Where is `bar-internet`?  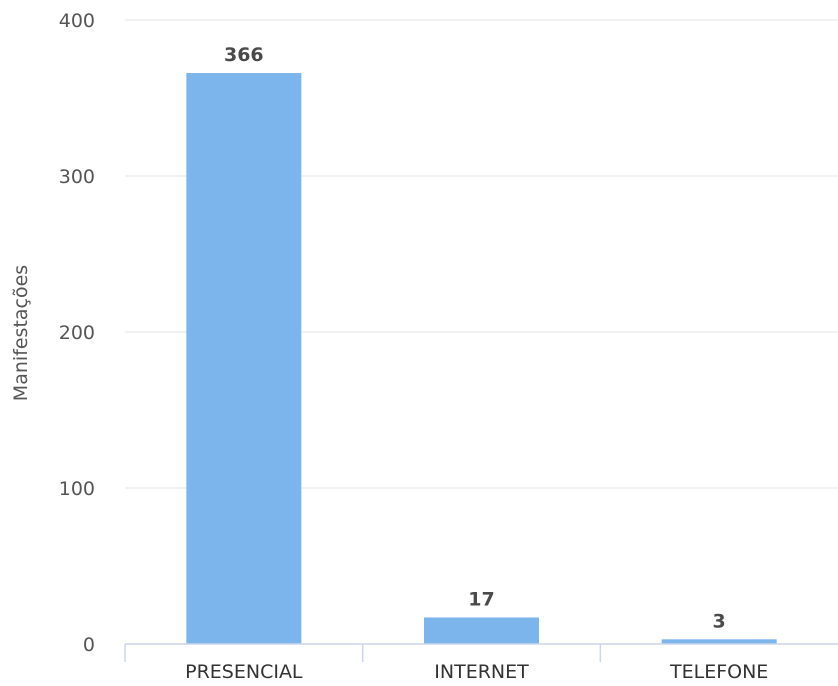
bar-internet is located at coordinates (481, 630).